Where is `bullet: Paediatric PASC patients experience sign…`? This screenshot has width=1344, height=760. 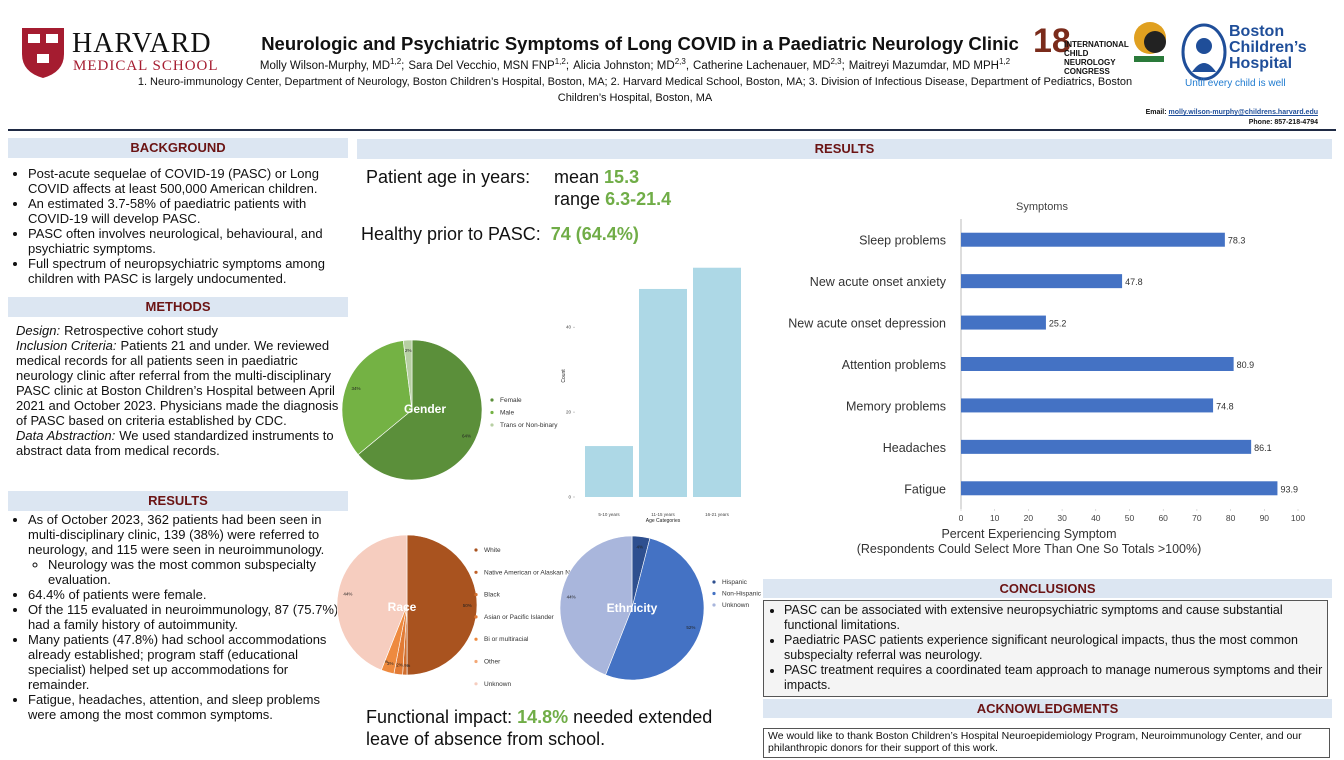 bullet: Paediatric PASC patients experience sign… is located at coordinates (1055, 648).